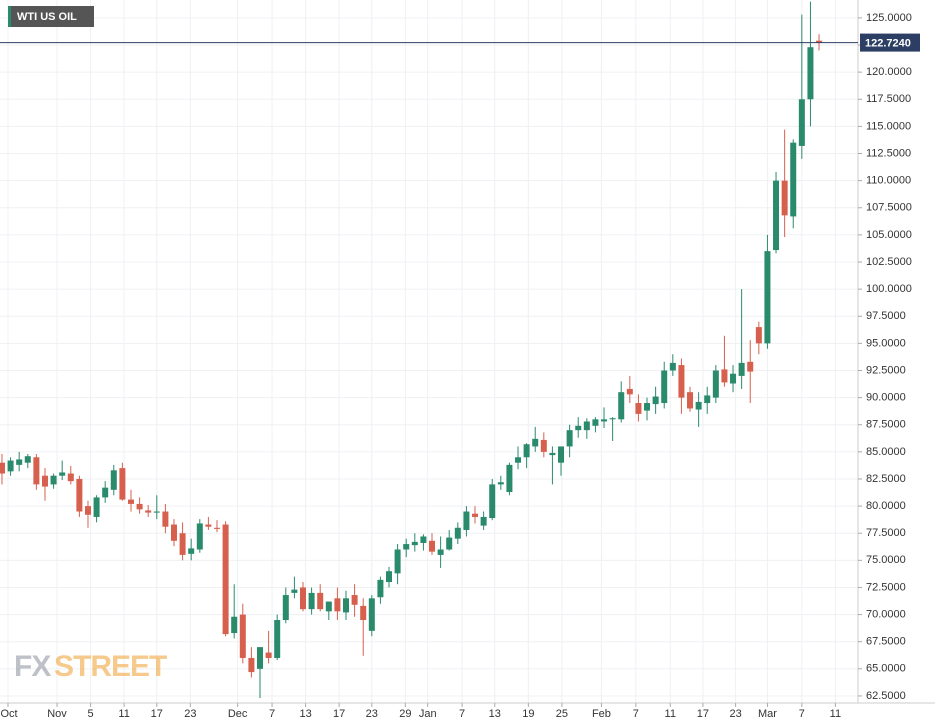 Image resolution: width=935 pixels, height=725 pixels. Describe the element at coordinates (9, 16) in the screenshot. I see `title-accent` at that location.